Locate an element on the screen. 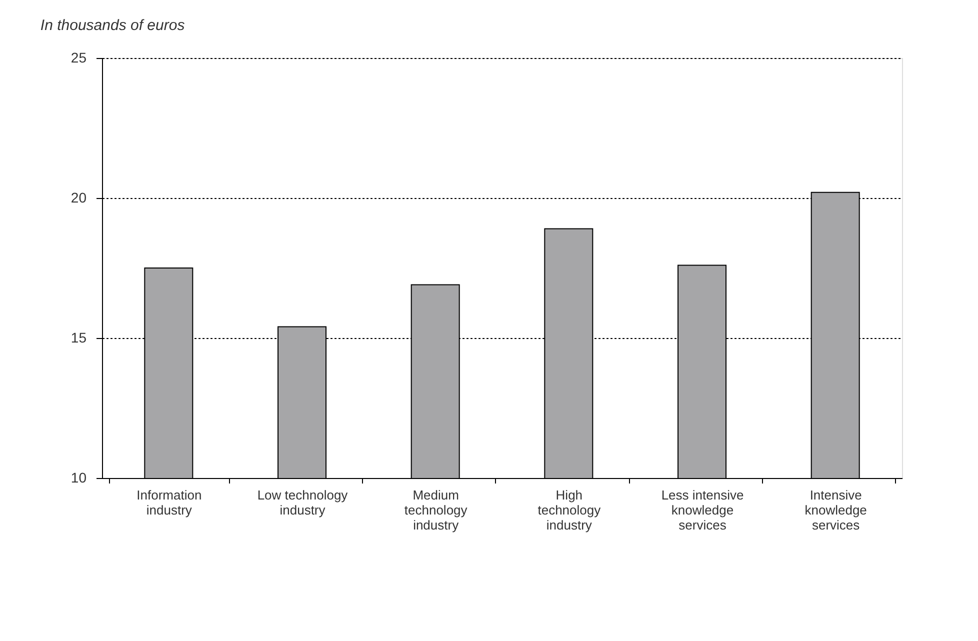 This screenshot has width=978, height=641. x-tick-label: Low technology industry is located at coordinates (302, 503).